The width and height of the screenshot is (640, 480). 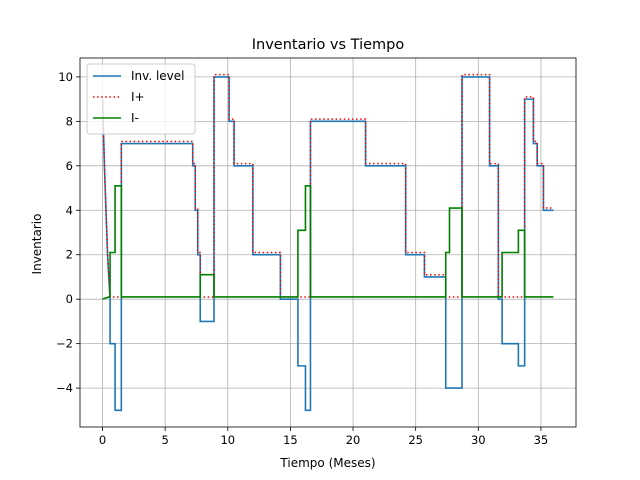 I want to click on x-tick-label: 20, so click(x=353, y=440).